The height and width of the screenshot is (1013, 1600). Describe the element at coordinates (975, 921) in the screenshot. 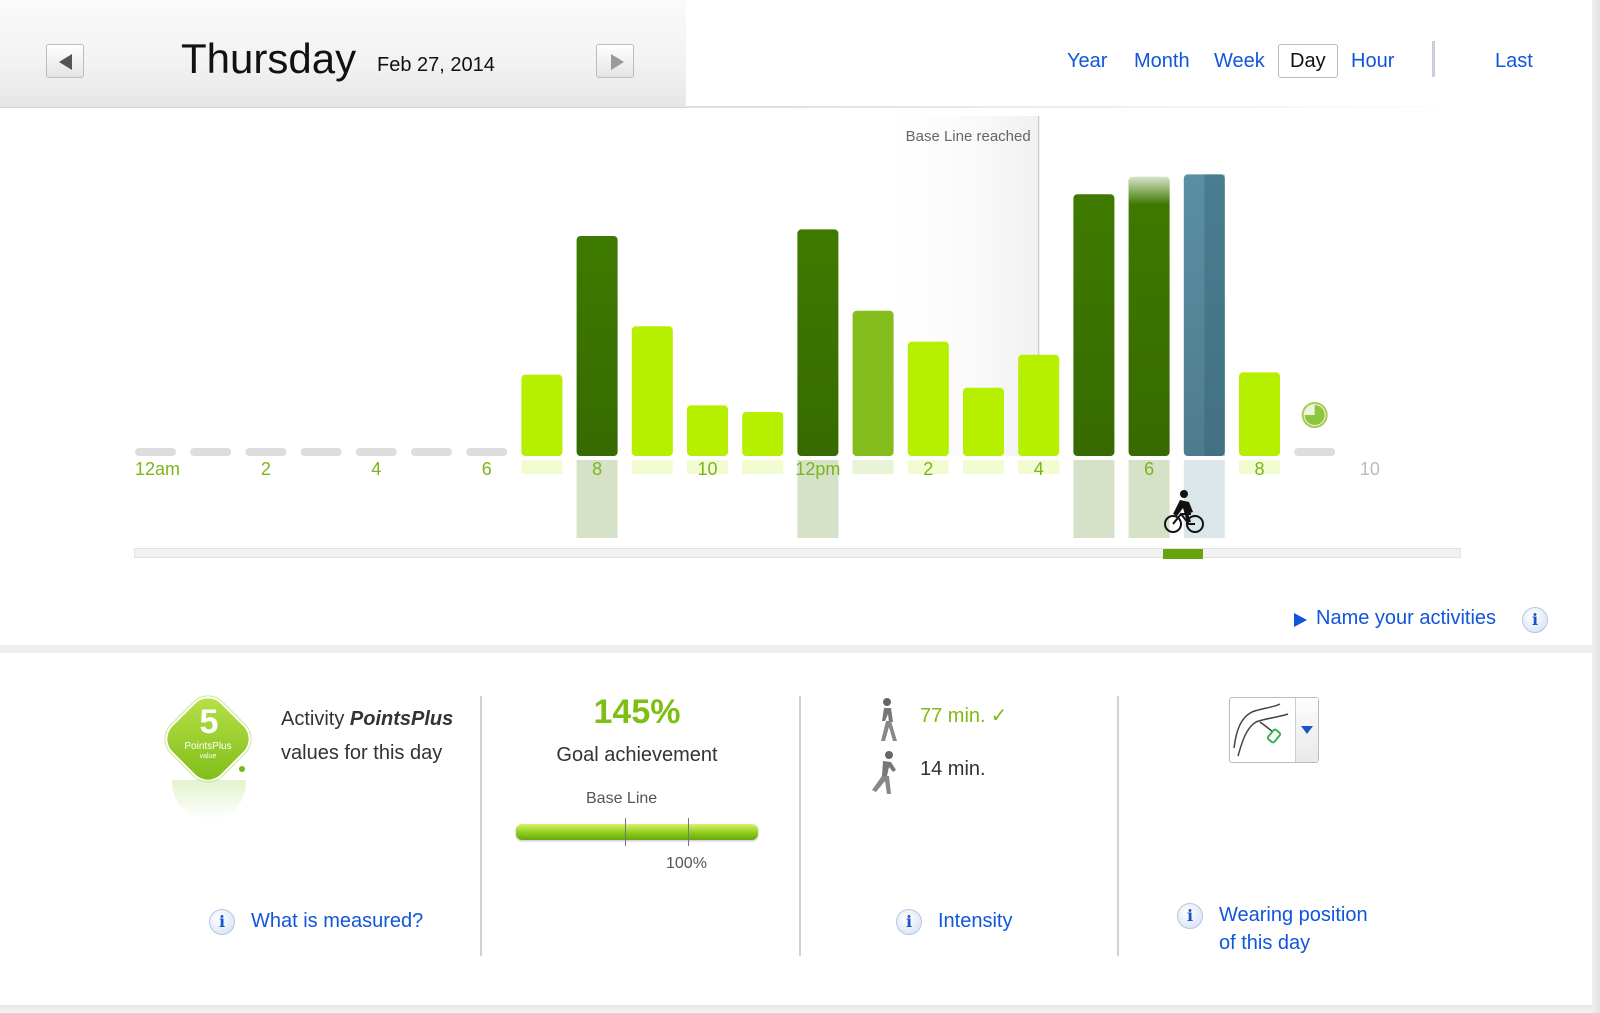

I see `intensity-link: Intensity` at that location.